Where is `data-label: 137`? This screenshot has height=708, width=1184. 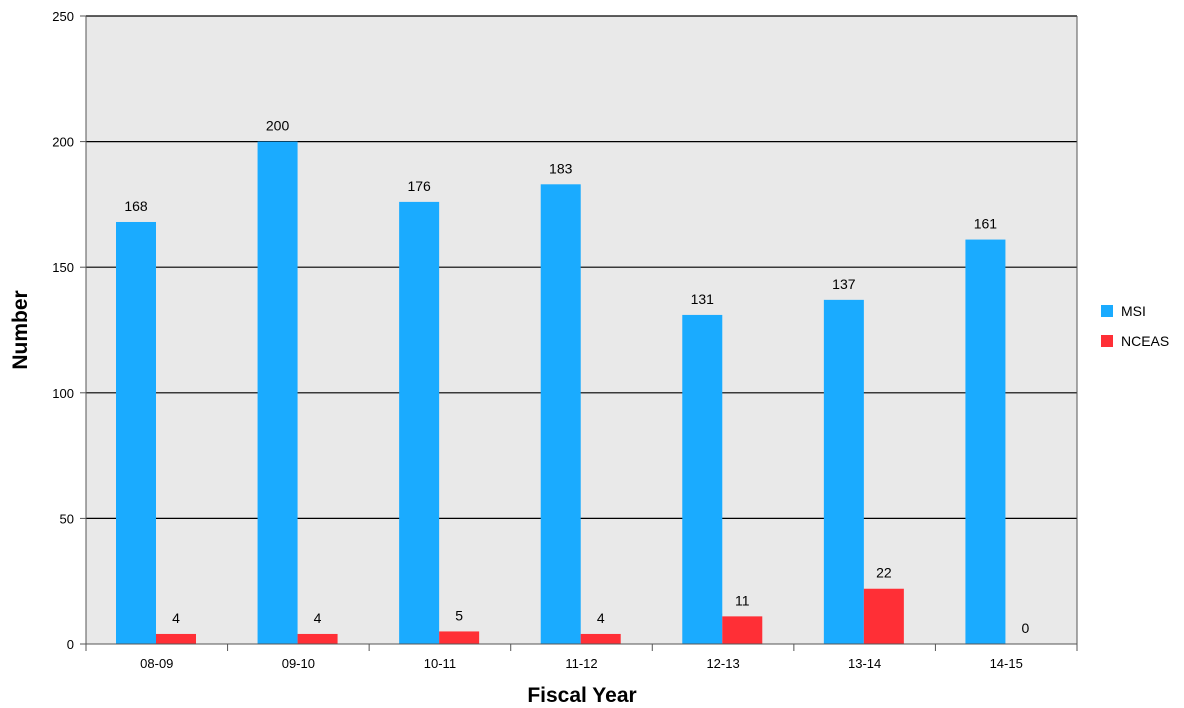
data-label: 137 is located at coordinates (844, 284).